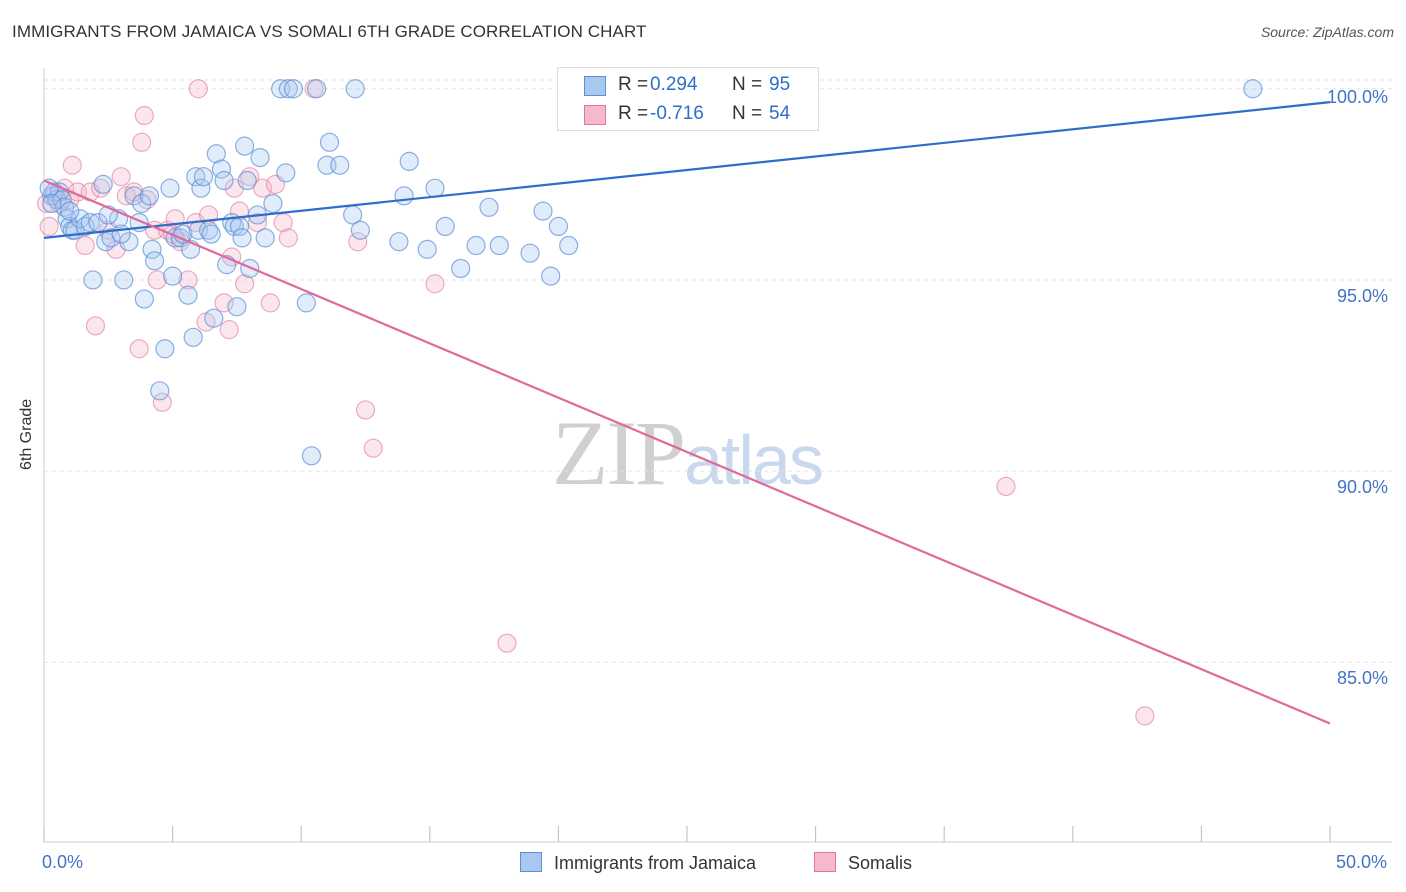  I want to click on jamaica-trend-line, so click(687, 170).